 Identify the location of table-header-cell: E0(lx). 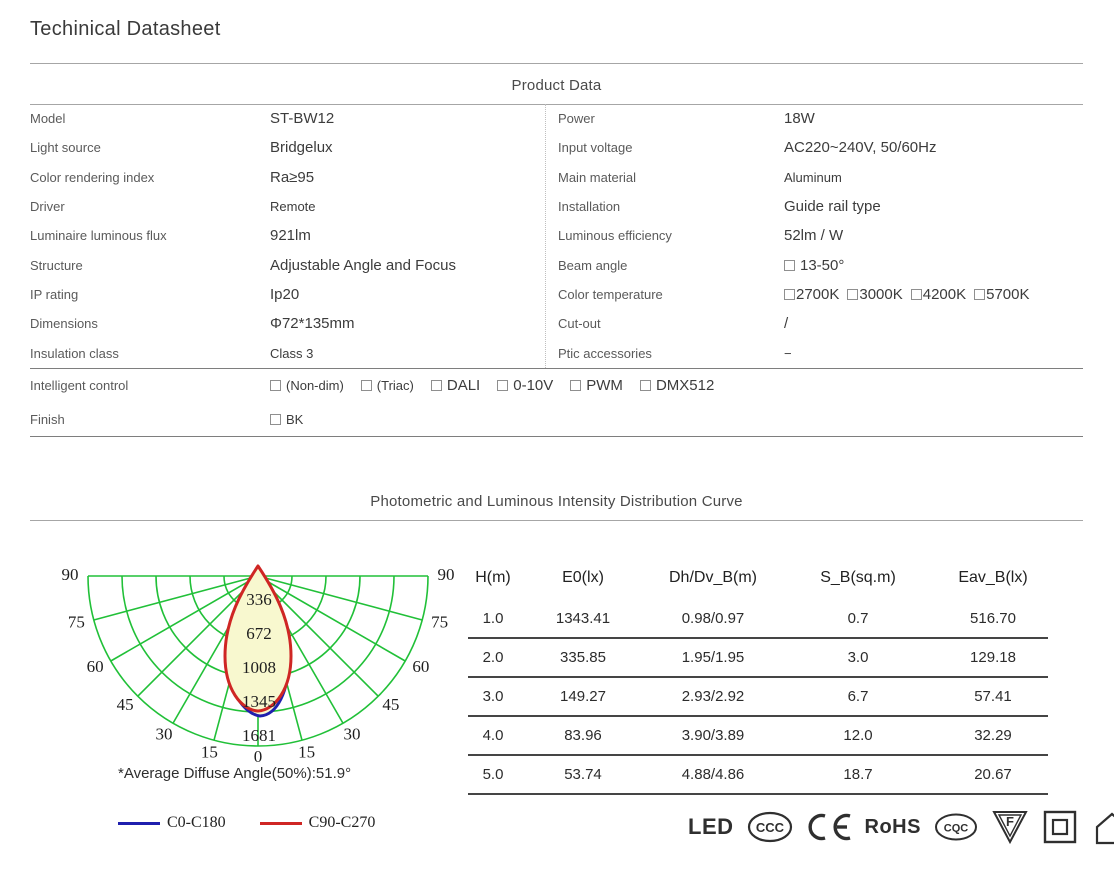
(583, 577).